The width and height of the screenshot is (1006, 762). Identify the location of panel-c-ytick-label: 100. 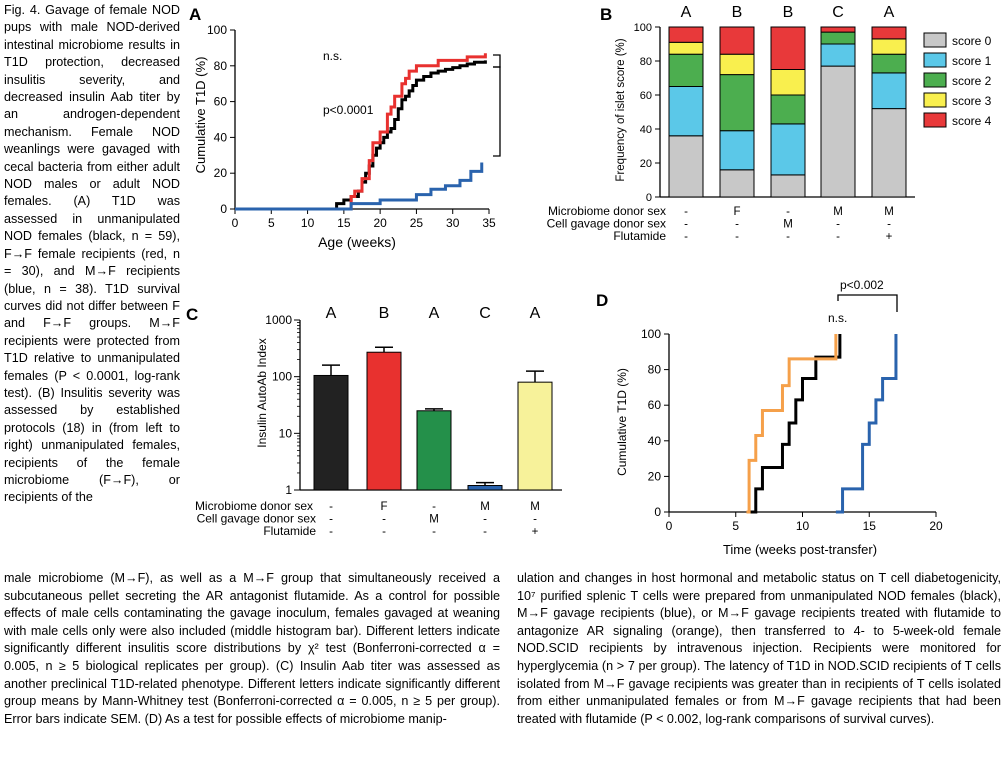
(282, 377).